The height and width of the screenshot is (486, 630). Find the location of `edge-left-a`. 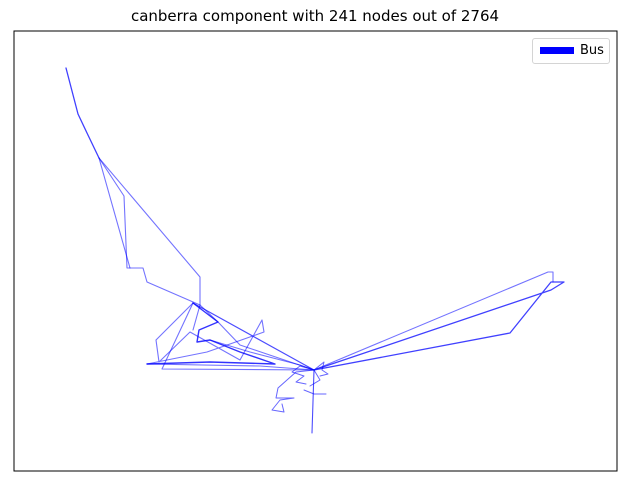

edge-left-a is located at coordinates (149, 244).